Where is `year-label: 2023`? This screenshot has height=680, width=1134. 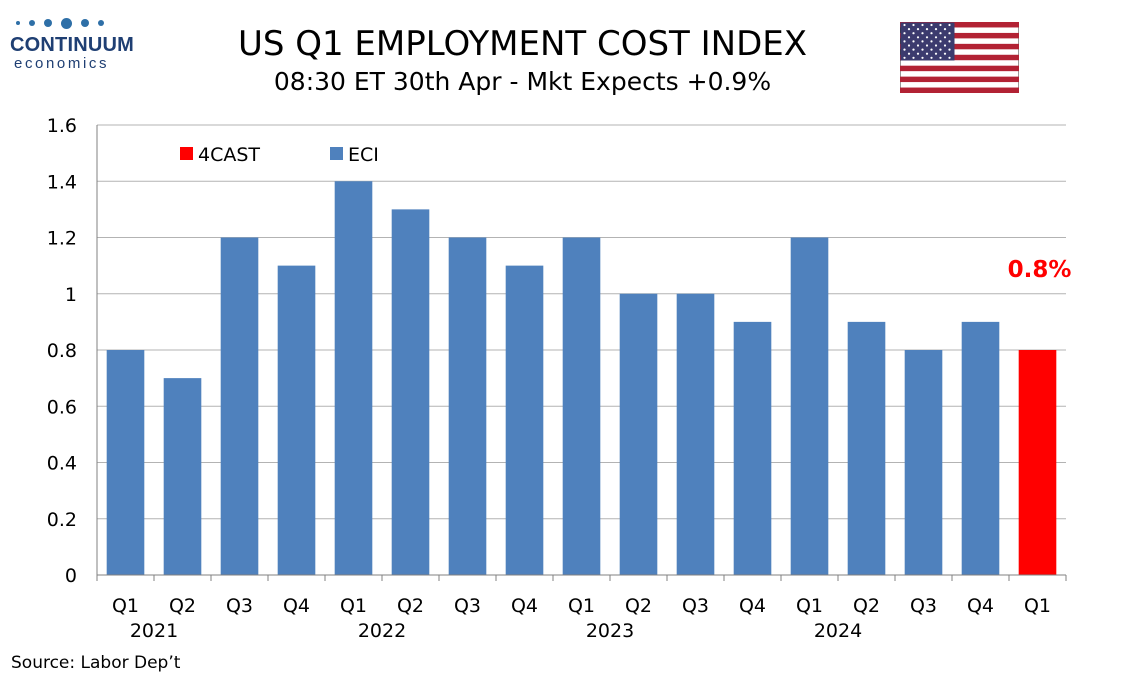 year-label: 2023 is located at coordinates (610, 631).